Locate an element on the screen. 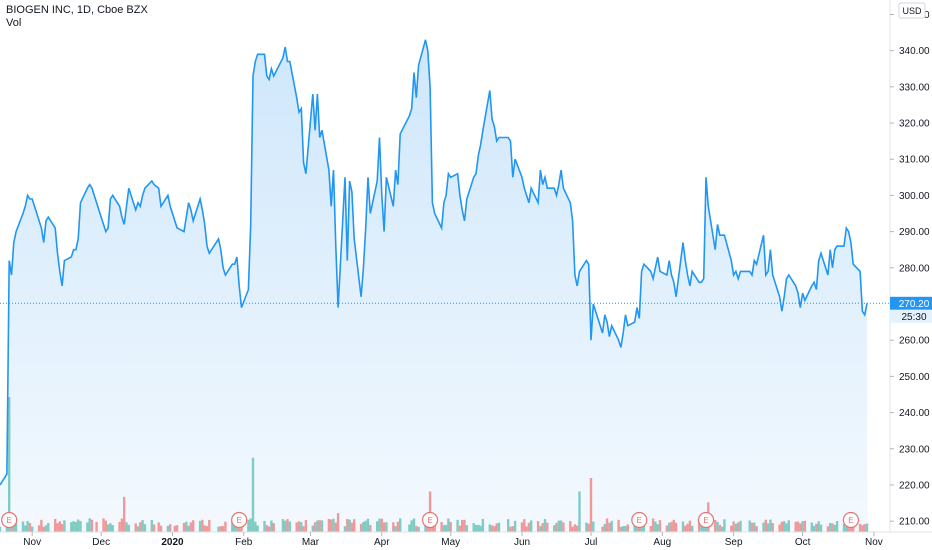  x-axis: Nov Dec 2020 Feb Mar Apr May Jun Jul Aug Sep Oct Nov is located at coordinates (453, 540).